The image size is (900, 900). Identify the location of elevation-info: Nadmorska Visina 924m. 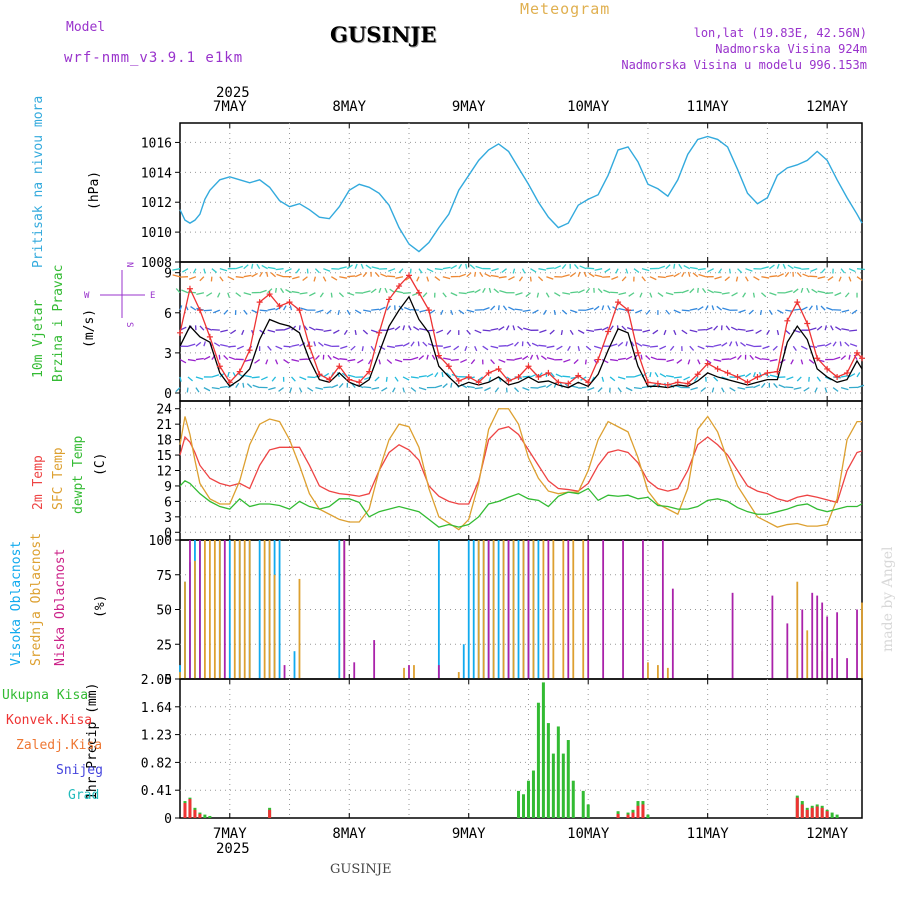
(791, 49).